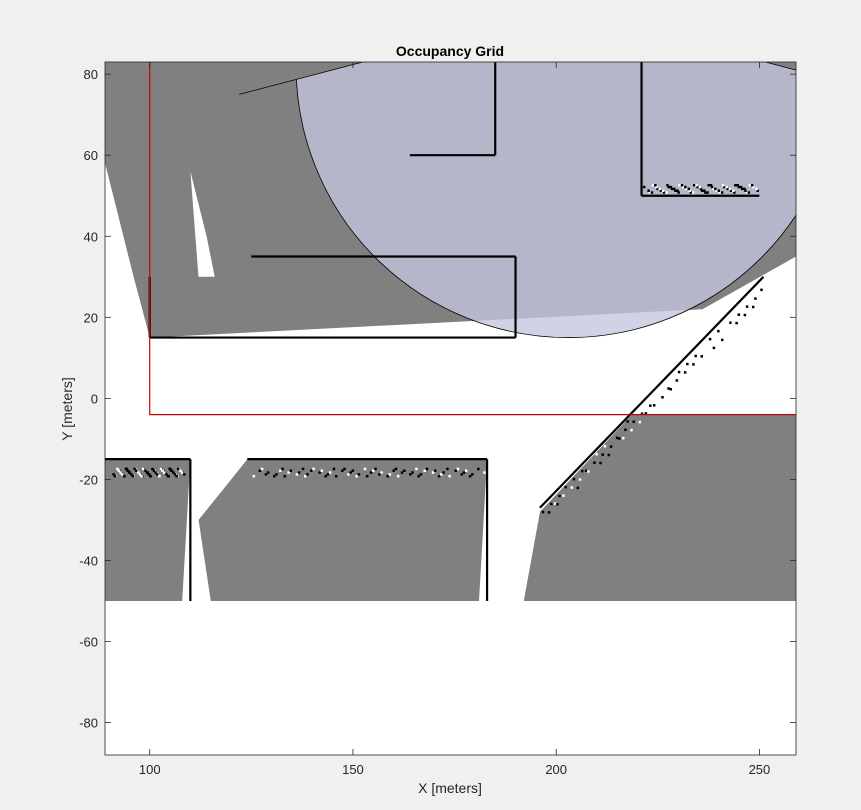  What do you see at coordinates (91, 317) in the screenshot?
I see `y-tick-label: 20` at bounding box center [91, 317].